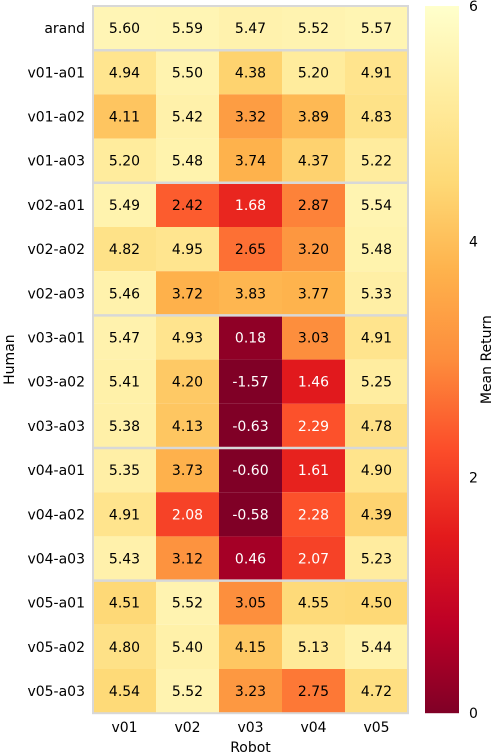 The height and width of the screenshot is (752, 496). I want to click on cell-value-label: 3.77, so click(313, 294).